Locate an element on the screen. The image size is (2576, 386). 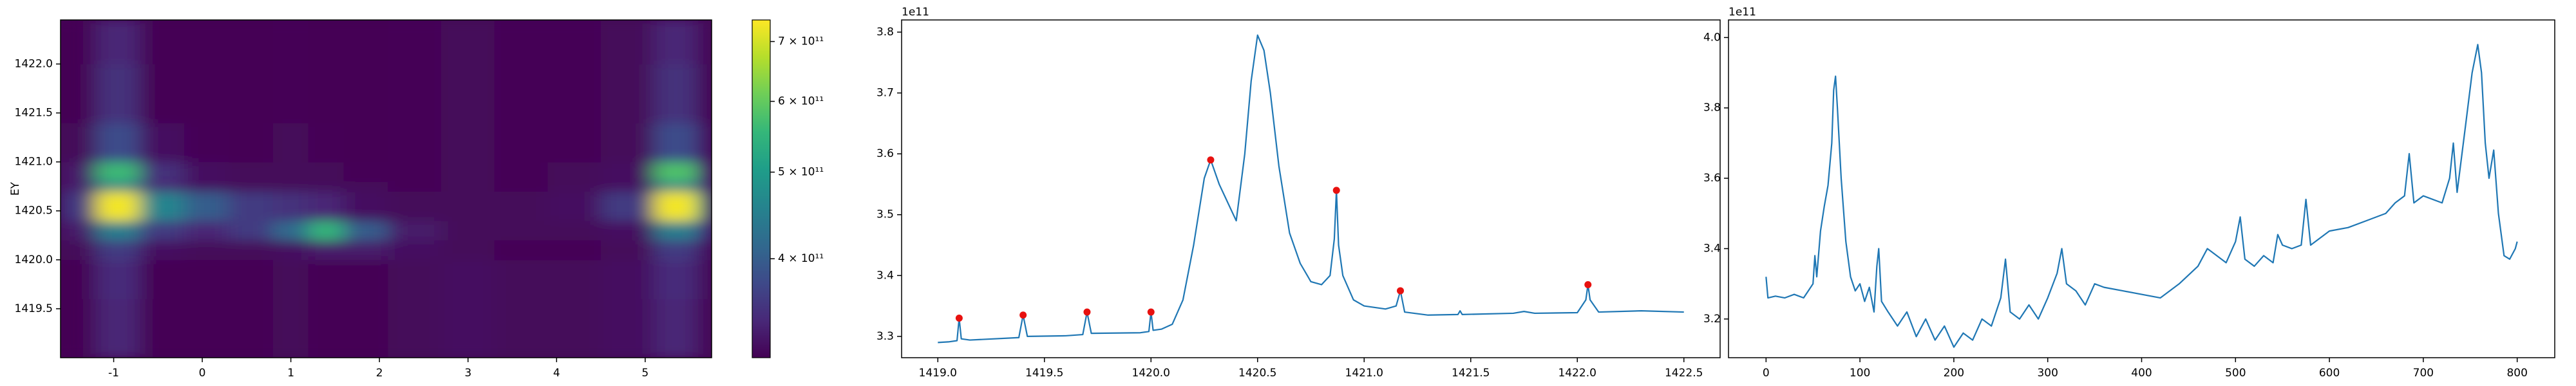
x-tick-label: 1422.5 is located at coordinates (1684, 373).